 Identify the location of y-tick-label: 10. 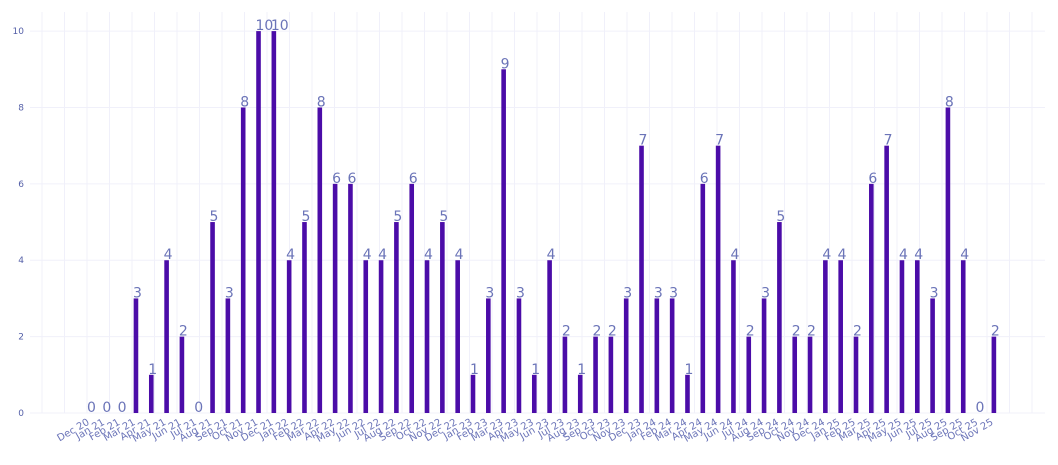
(19, 32).